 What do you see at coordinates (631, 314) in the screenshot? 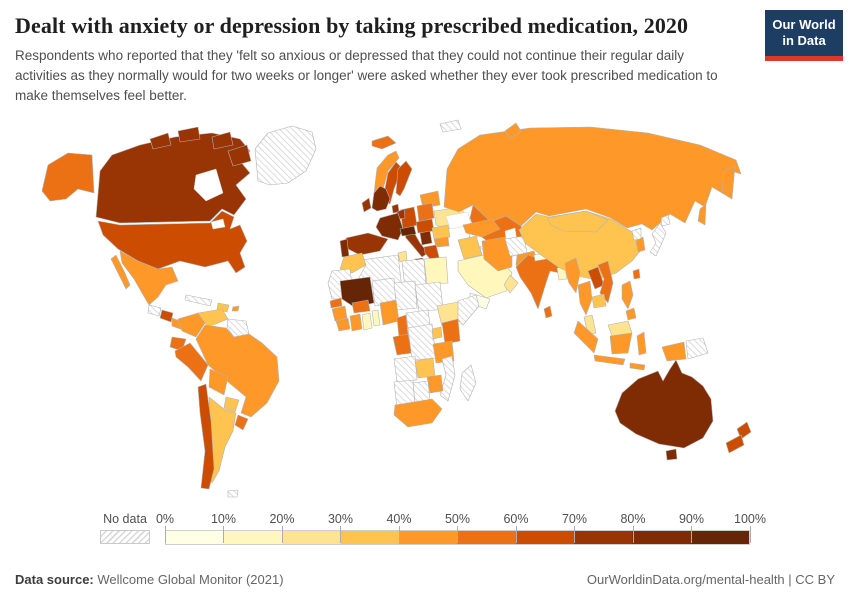
I see `region-philippines-mindanao` at bounding box center [631, 314].